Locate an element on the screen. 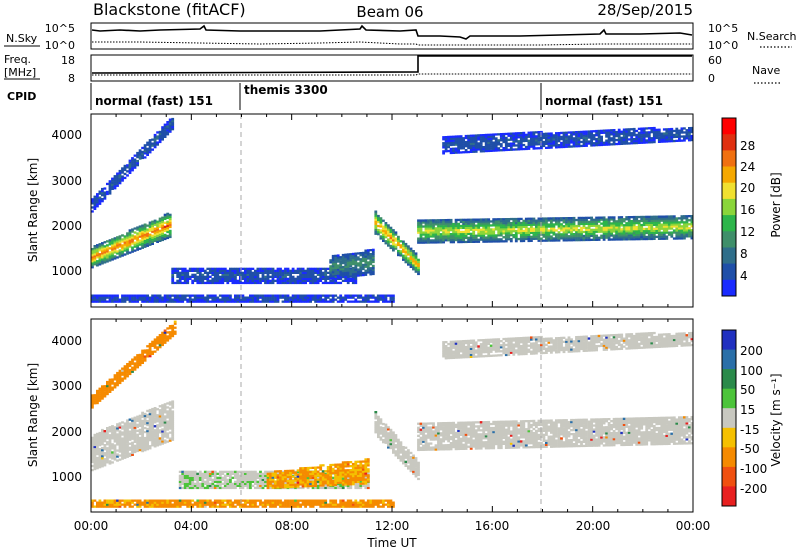 The height and width of the screenshot is (554, 800). nave-label: Nave is located at coordinates (766, 70).